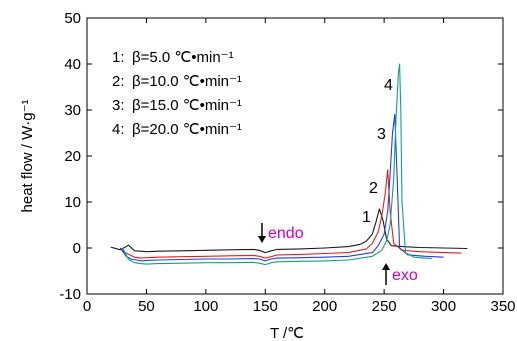  What do you see at coordinates (72, 202) in the screenshot?
I see `y-tick-label: 10` at bounding box center [72, 202].